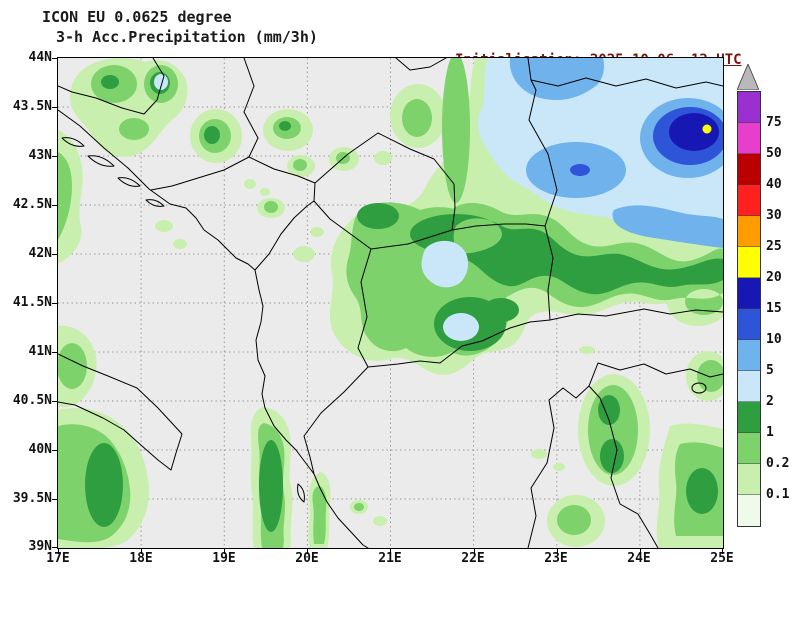  What do you see at coordinates (774, 184) in the screenshot?
I see `colorbar-label: 40` at bounding box center [774, 184].